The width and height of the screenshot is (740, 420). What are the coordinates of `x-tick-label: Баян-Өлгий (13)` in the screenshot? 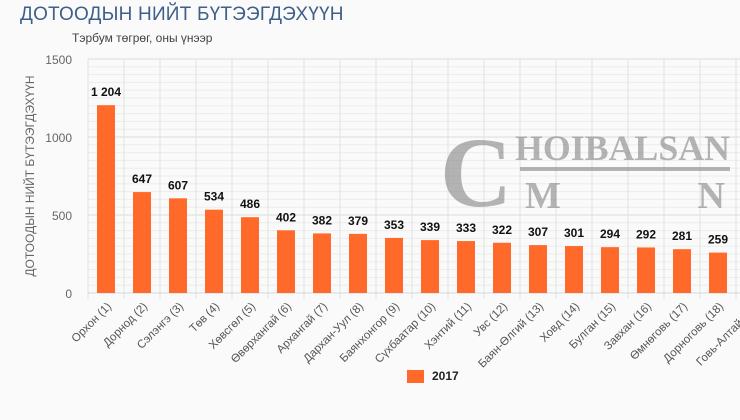 It's located at (511, 336).